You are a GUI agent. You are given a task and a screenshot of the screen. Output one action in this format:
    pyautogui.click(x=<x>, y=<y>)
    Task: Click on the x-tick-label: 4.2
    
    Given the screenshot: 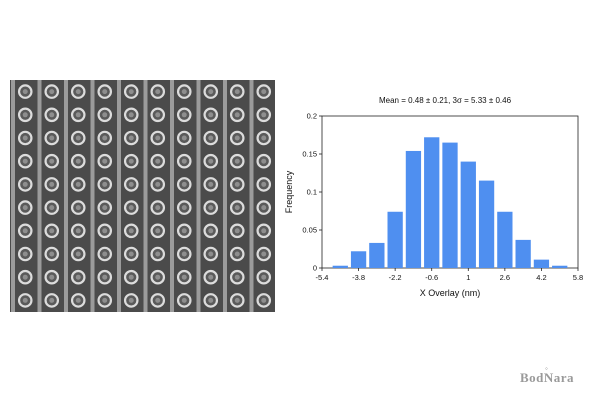 What is the action you would take?
    pyautogui.click(x=541, y=277)
    